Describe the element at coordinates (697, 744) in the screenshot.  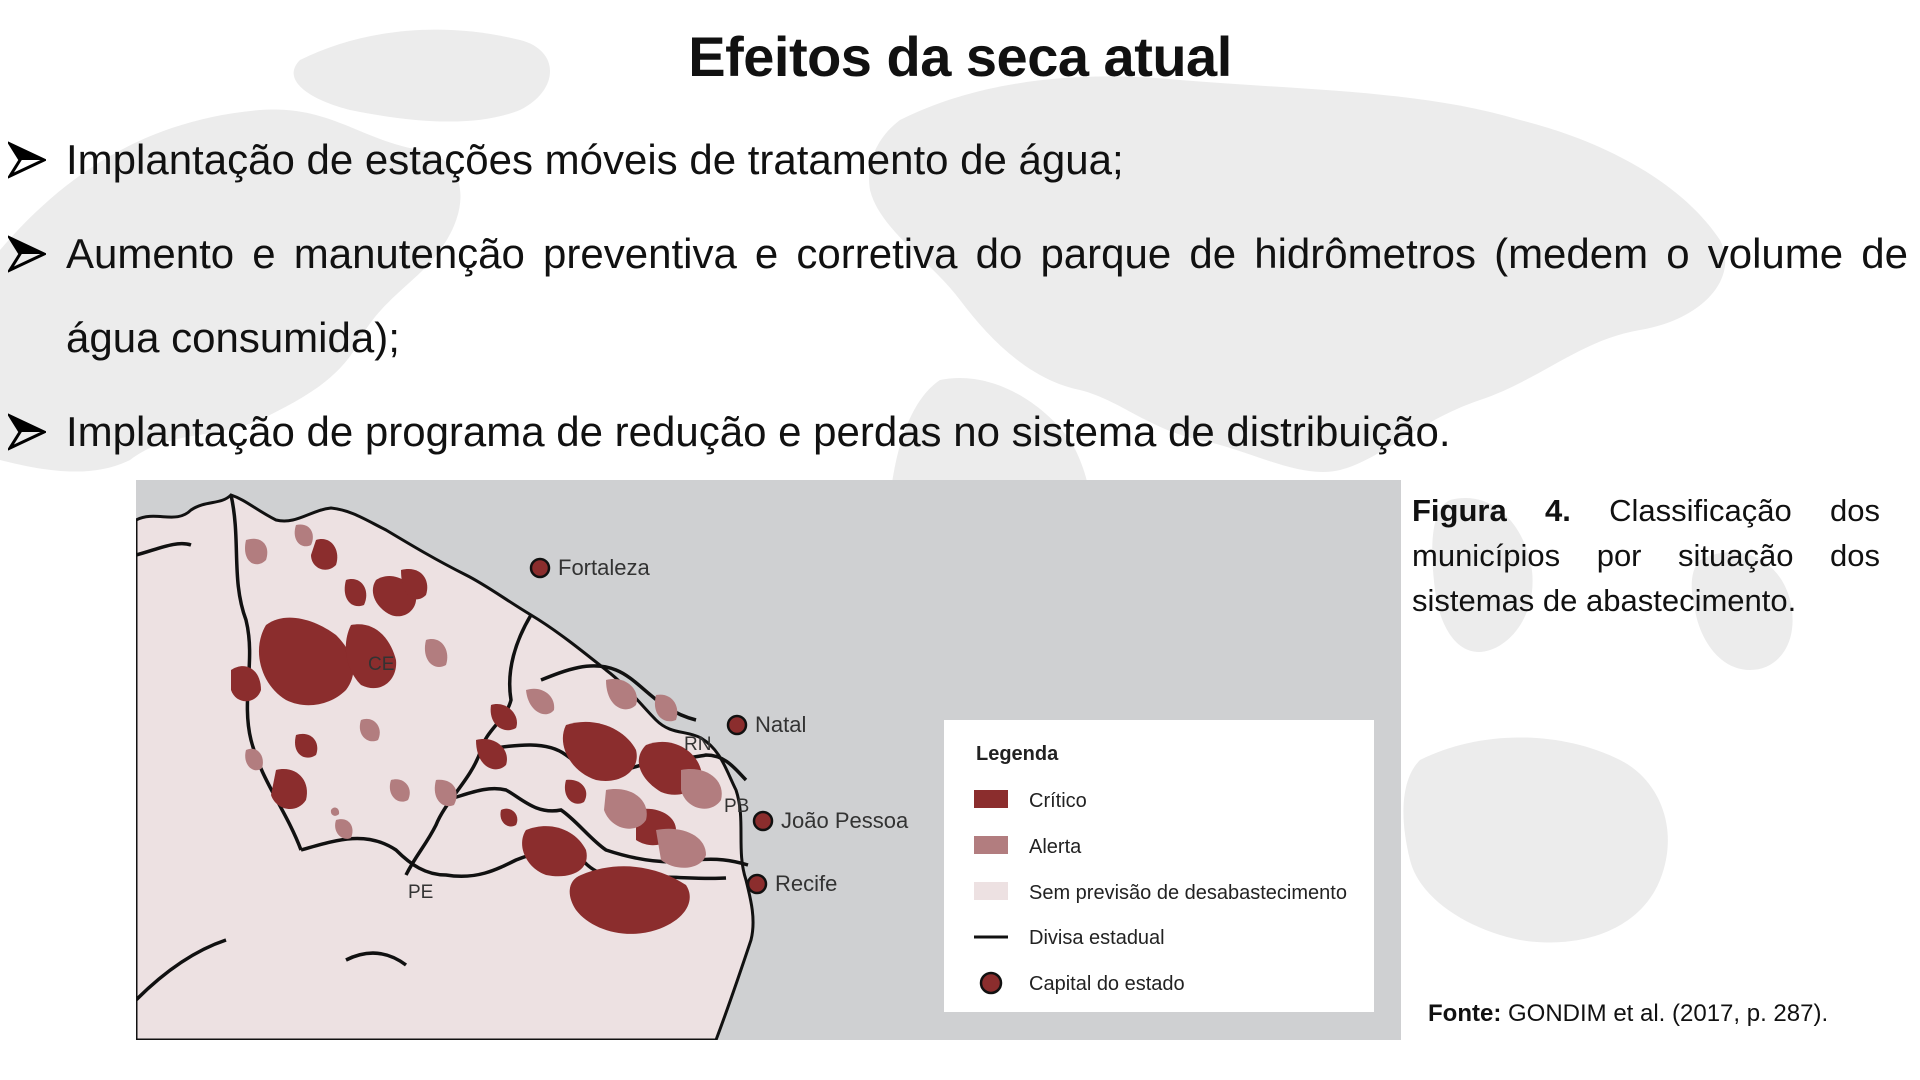
I see `state-label: RN` at that location.